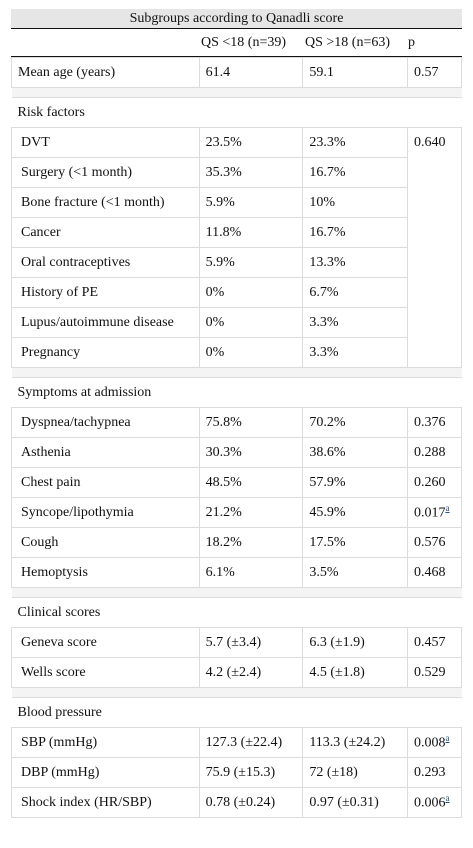 This screenshot has height=848, width=473. What do you see at coordinates (236, 112) in the screenshot?
I see `section-title-risk: Risk factors` at bounding box center [236, 112].